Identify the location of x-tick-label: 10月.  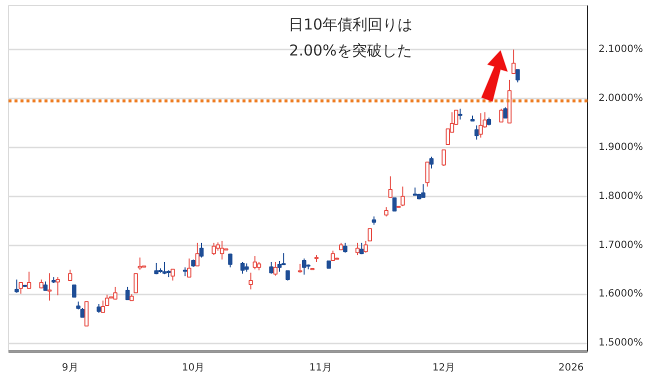
(193, 368).